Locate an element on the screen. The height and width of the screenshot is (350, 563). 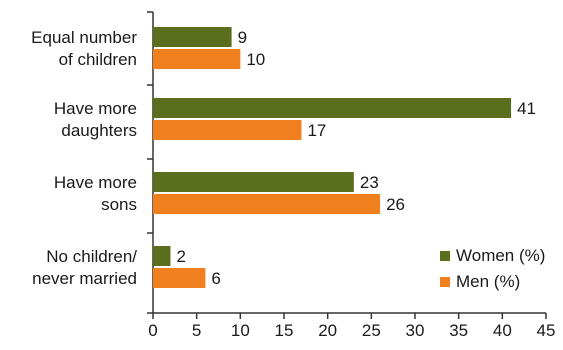
legend: Women (%) Men (%) is located at coordinates (492, 268).